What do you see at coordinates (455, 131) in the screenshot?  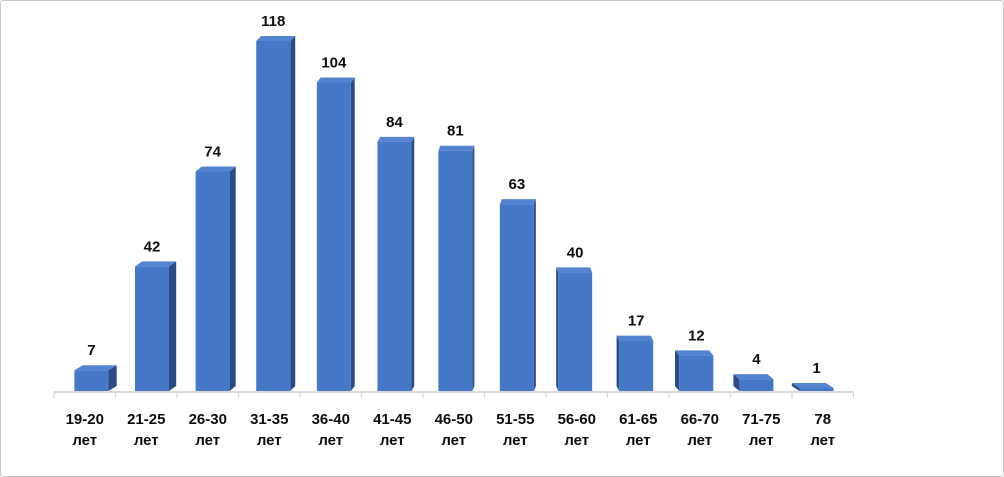 I see `bar-value-label: 81` at bounding box center [455, 131].